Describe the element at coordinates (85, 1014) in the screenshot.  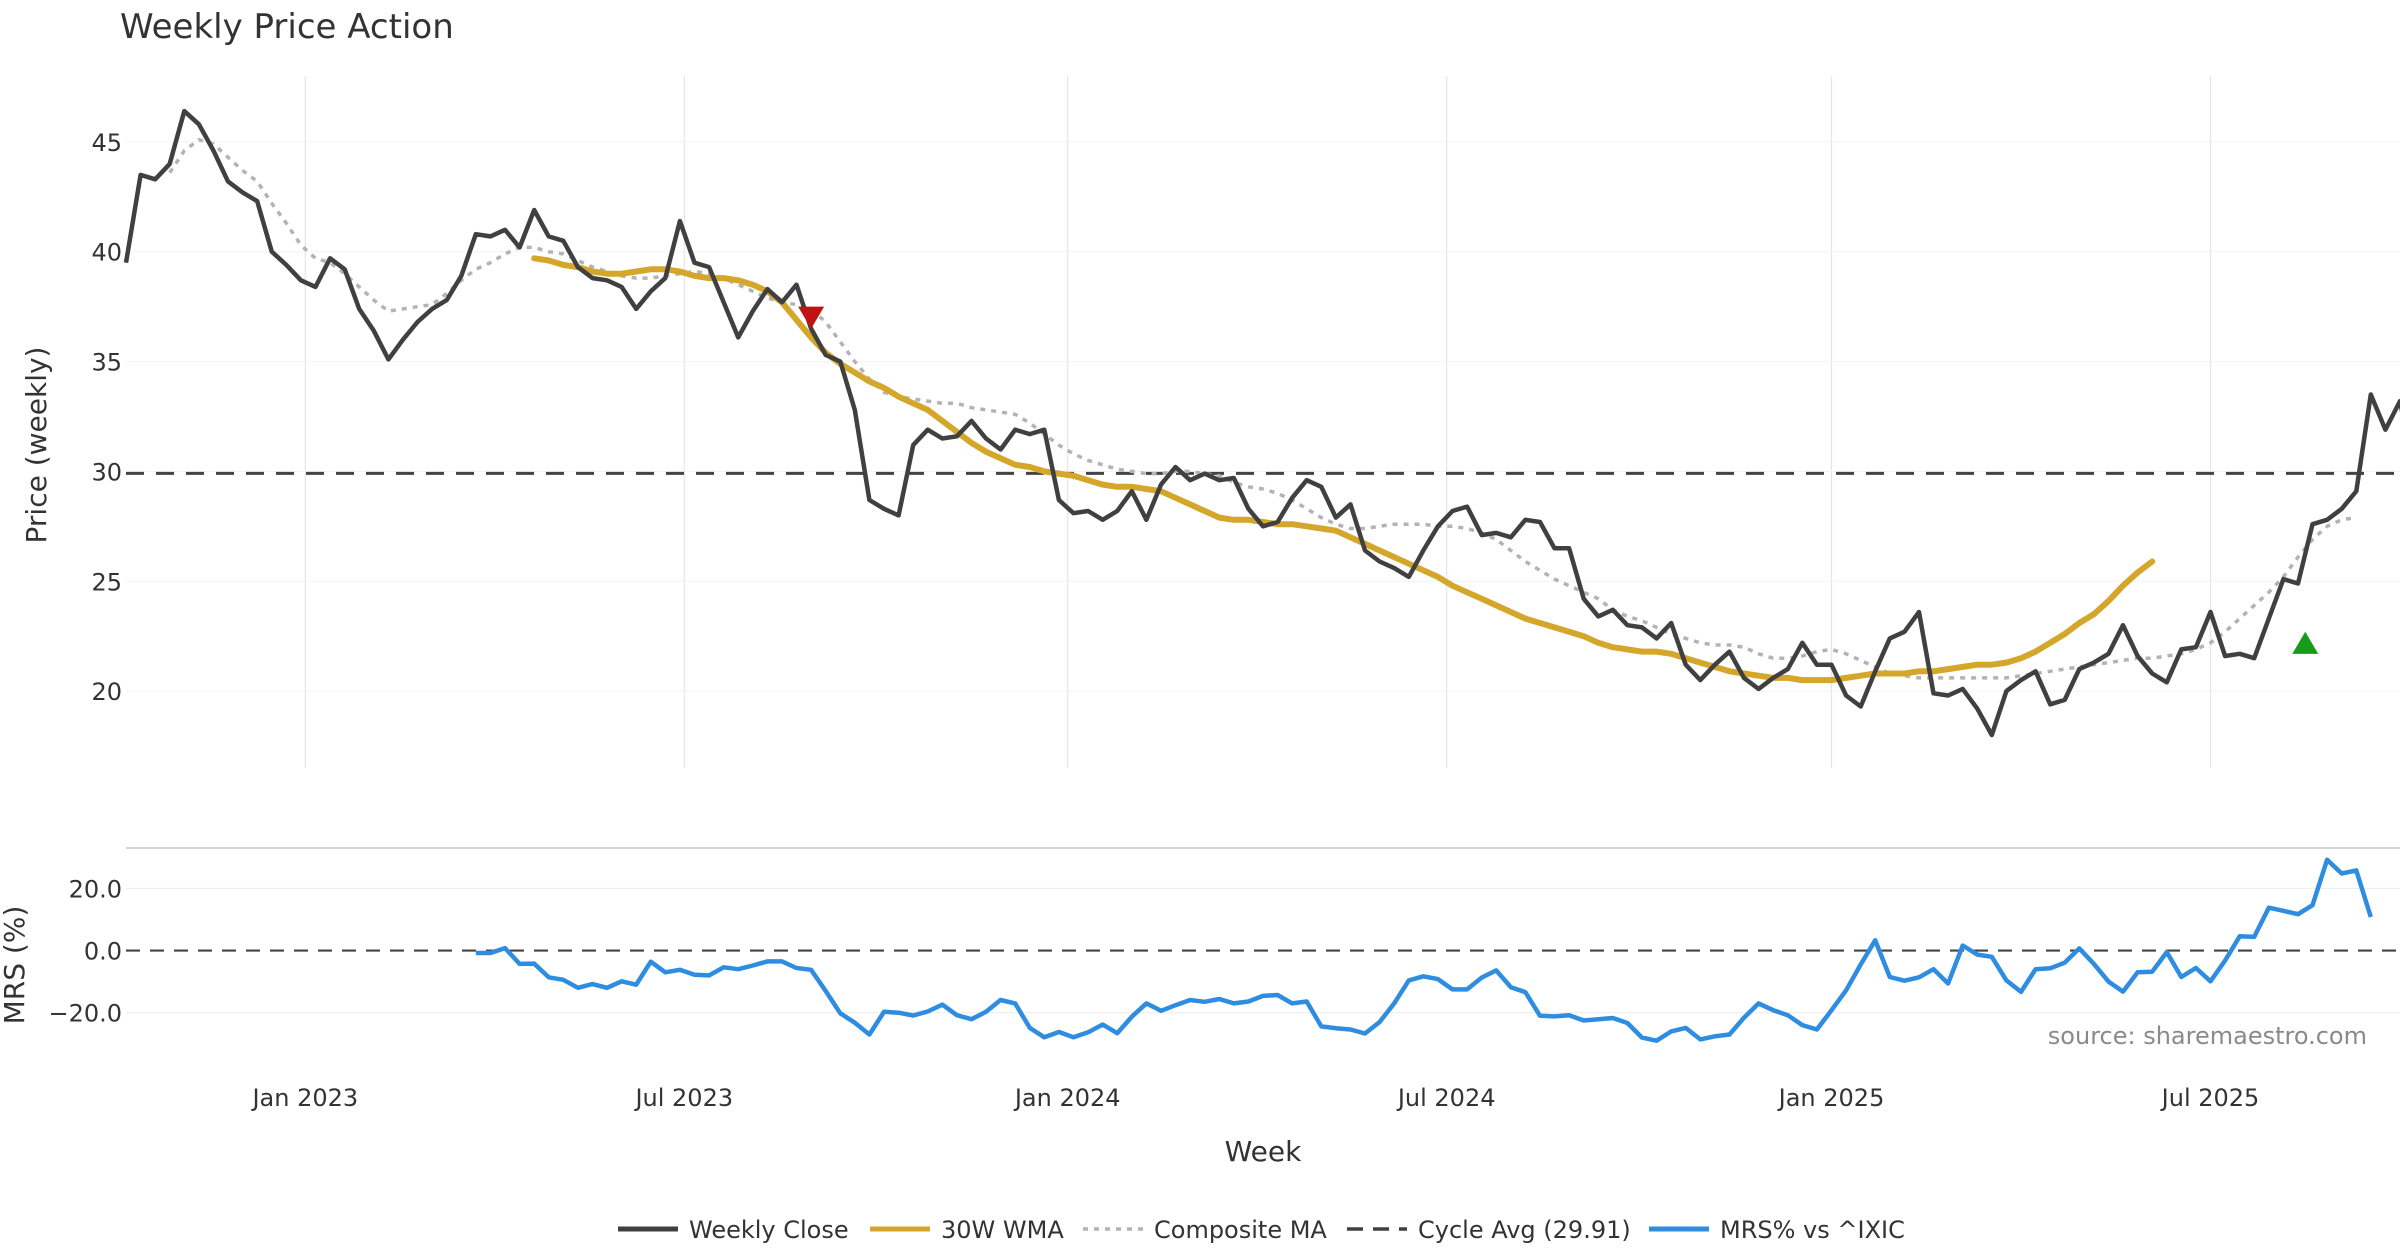
I see `mrs-y-tick-label: −20.0` at that location.